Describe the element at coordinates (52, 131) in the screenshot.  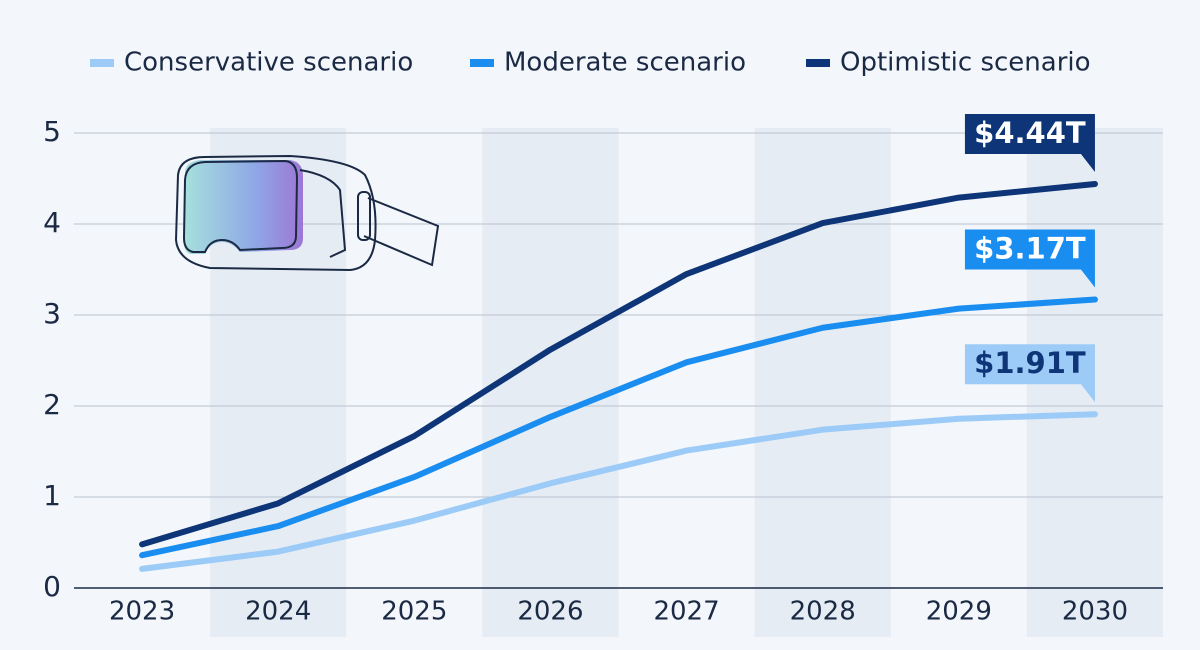
I see `y-tick-label: 5` at that location.